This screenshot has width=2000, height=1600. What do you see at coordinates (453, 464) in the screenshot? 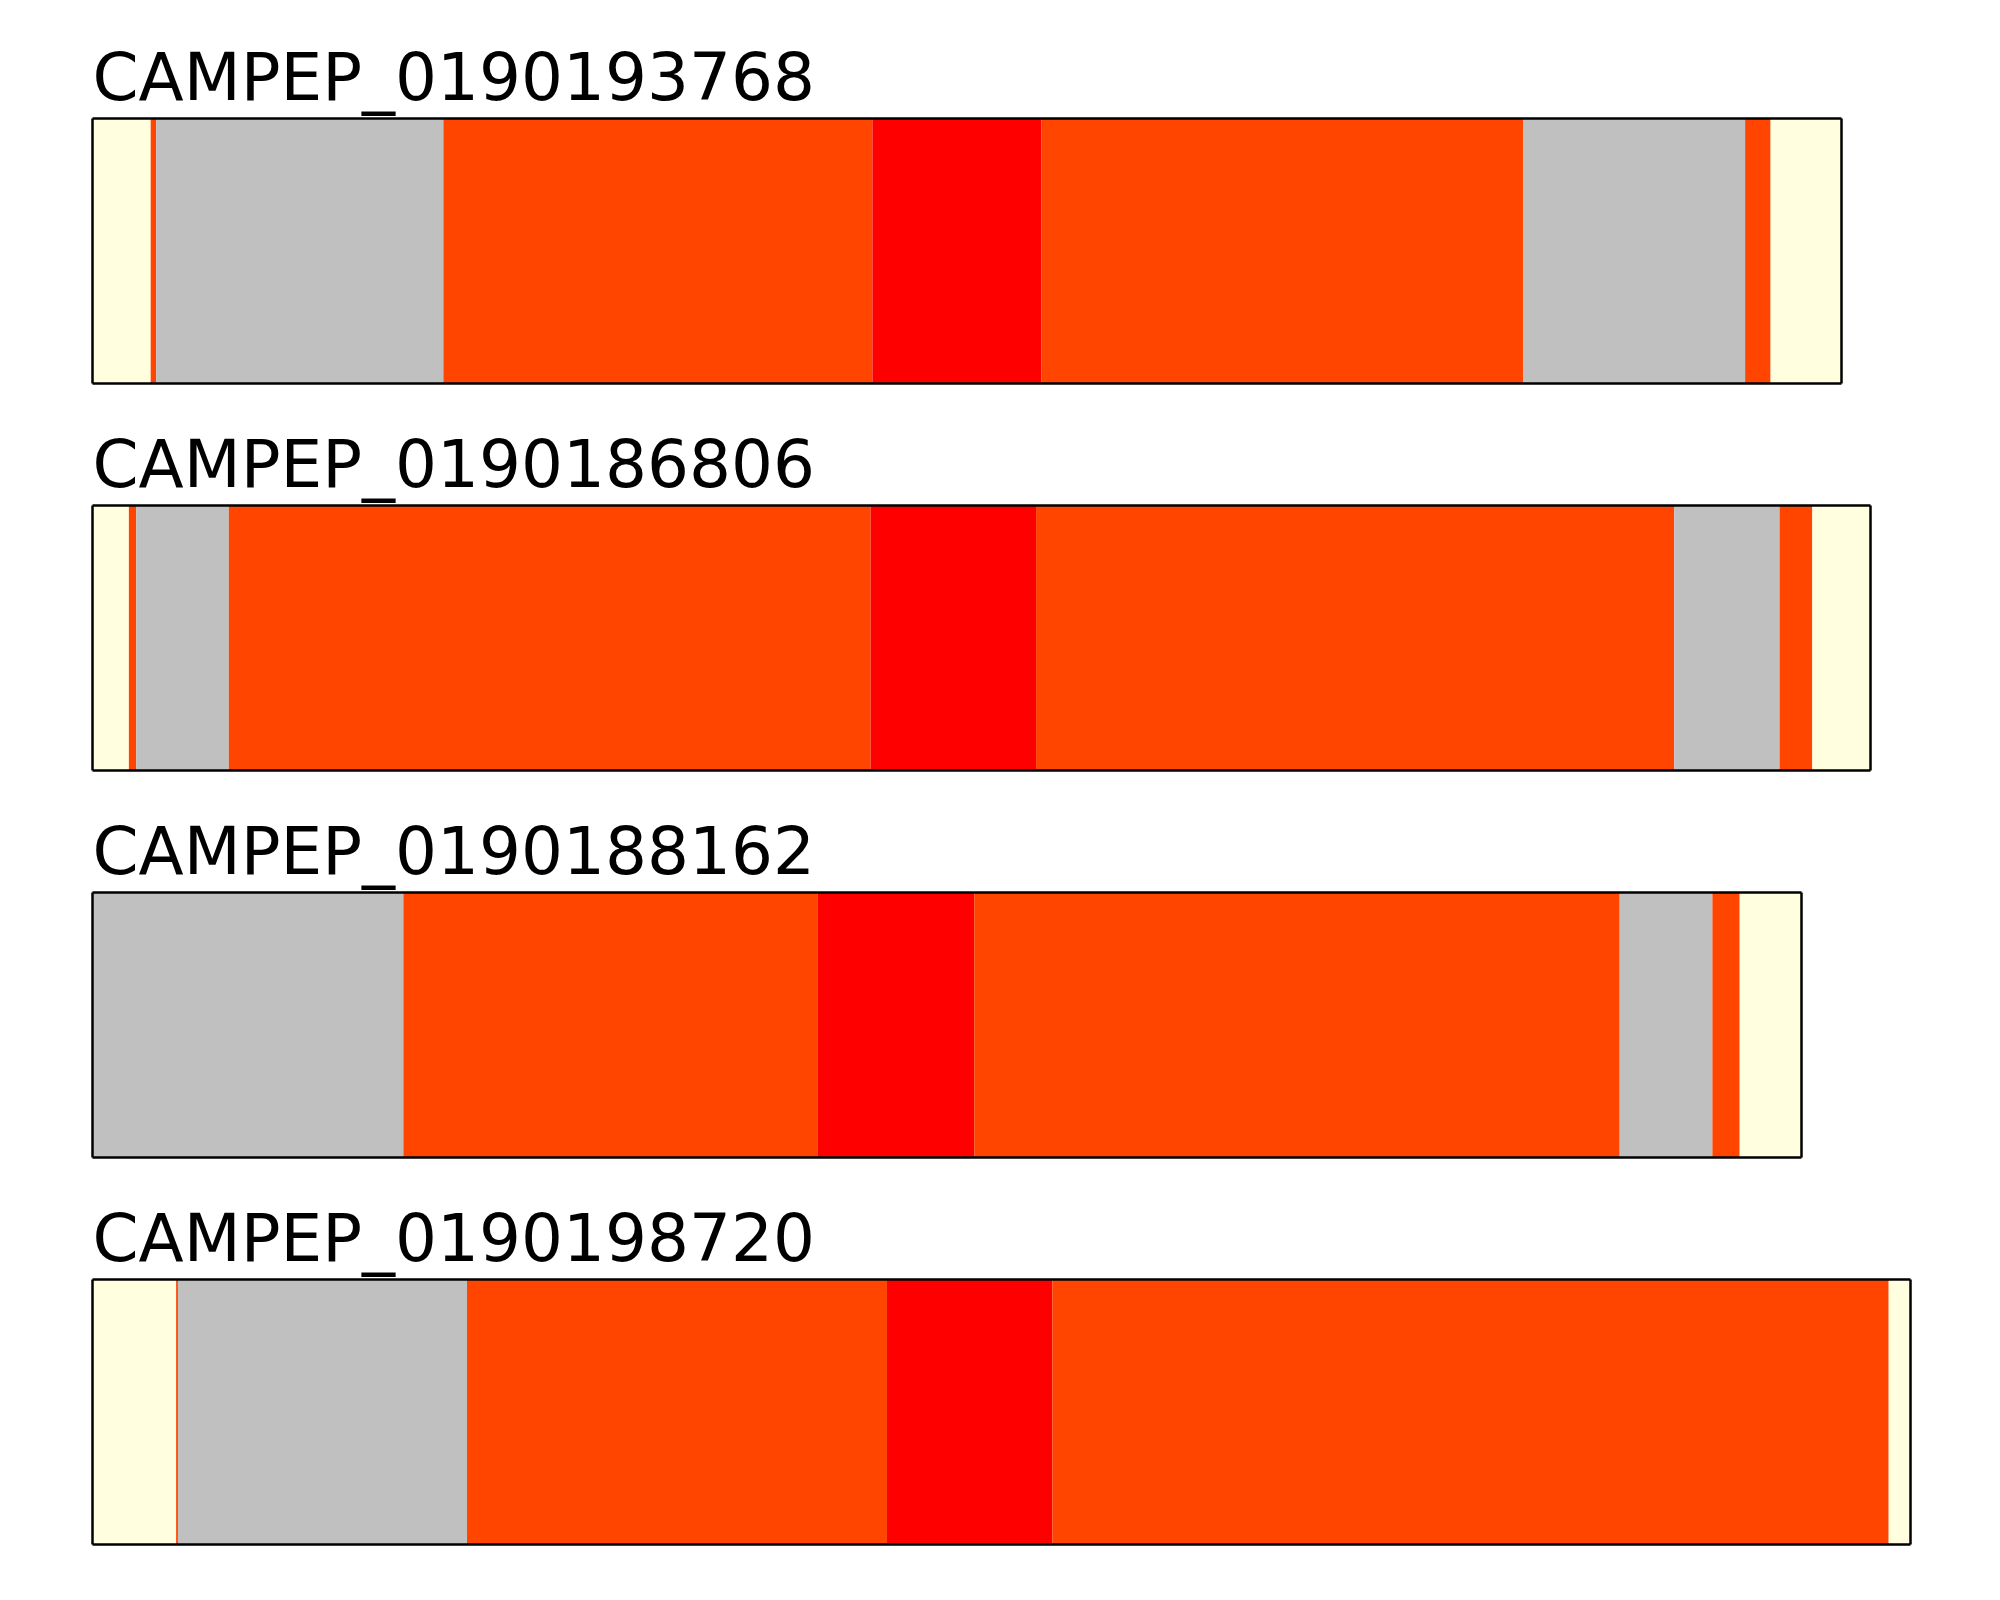
I see `y-tick-label: CAMPEP_0190186806` at bounding box center [453, 464].